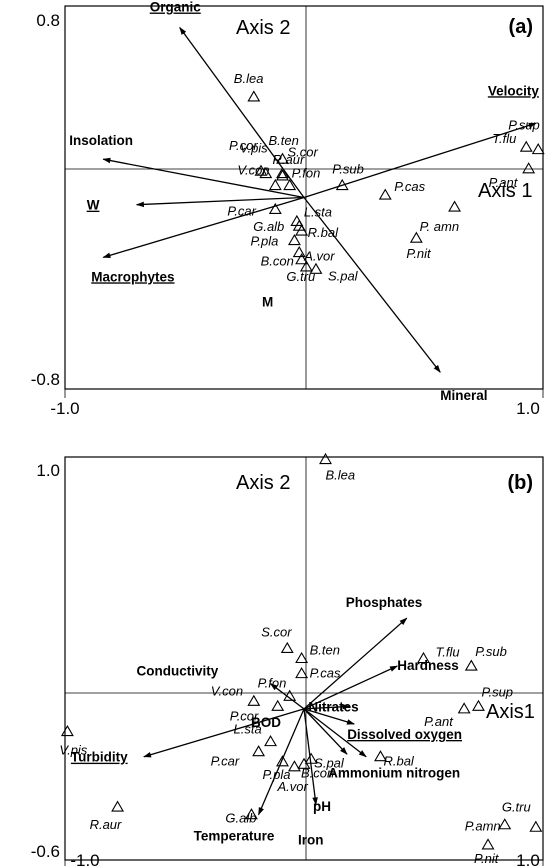 This screenshot has height=868, width=549. Describe the element at coordinates (420, 160) in the screenshot. I see `panel-a-vector-velocity` at that location.